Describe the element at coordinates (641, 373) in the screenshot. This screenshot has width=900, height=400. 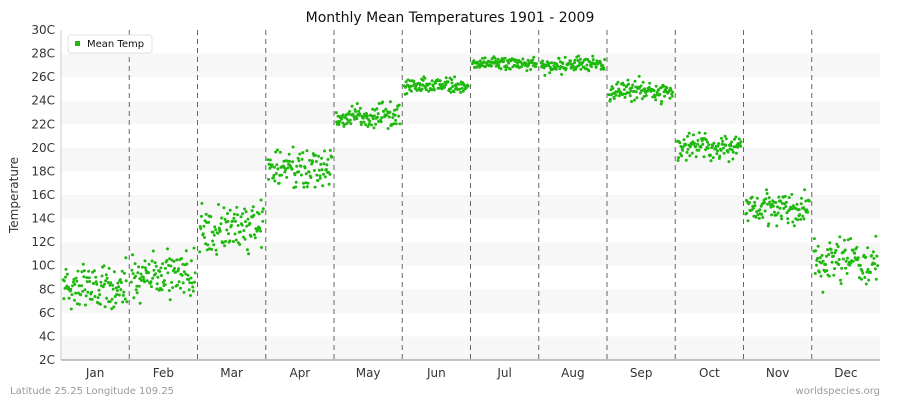
I see `x-tick-label: Sep` at that location.